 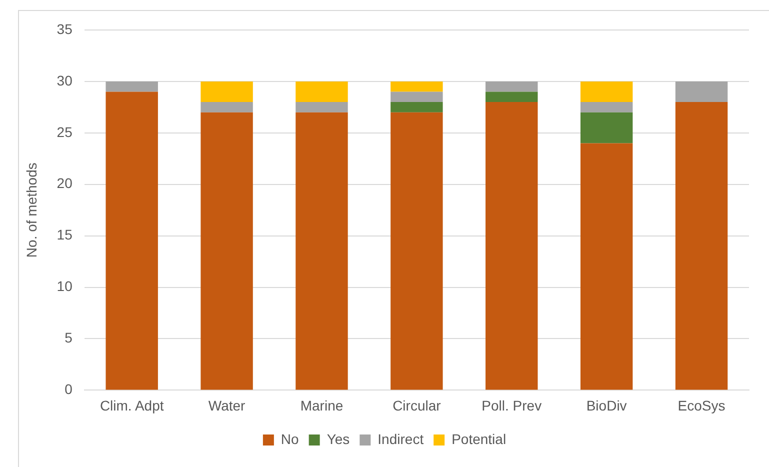 I want to click on legend-label: Indirect, so click(x=401, y=438).